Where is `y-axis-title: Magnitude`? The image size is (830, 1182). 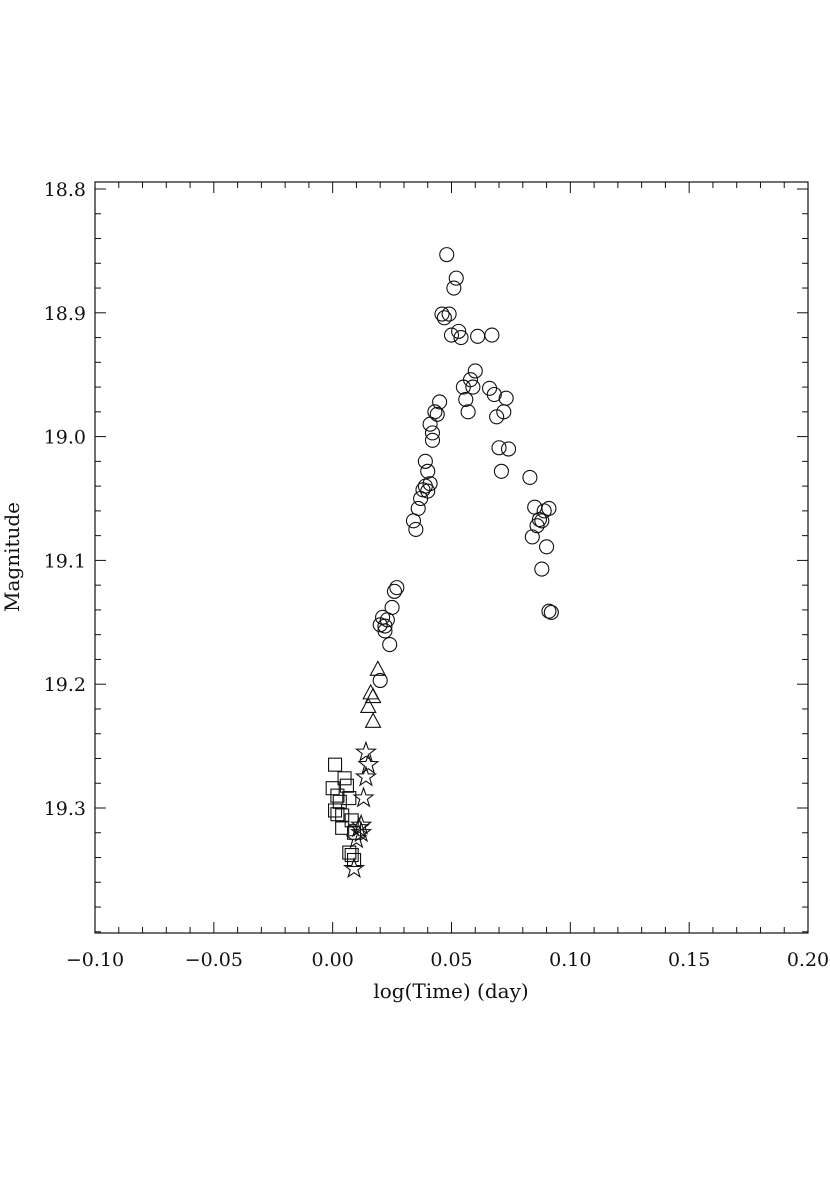
y-axis-title: Magnitude is located at coordinates (12, 557).